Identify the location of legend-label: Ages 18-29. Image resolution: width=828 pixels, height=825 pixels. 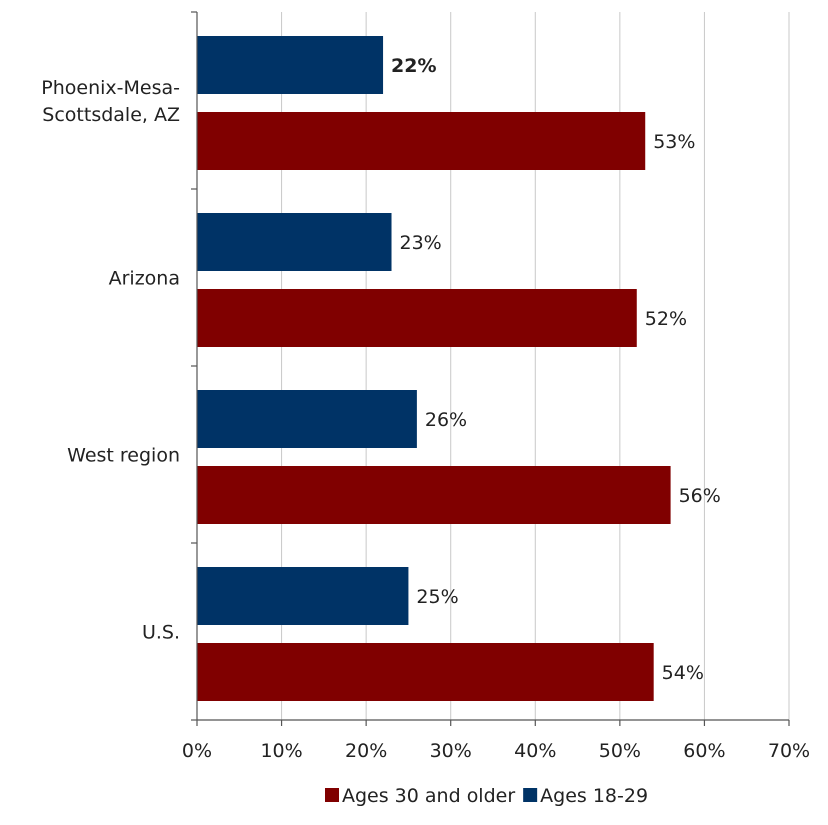
(594, 796).